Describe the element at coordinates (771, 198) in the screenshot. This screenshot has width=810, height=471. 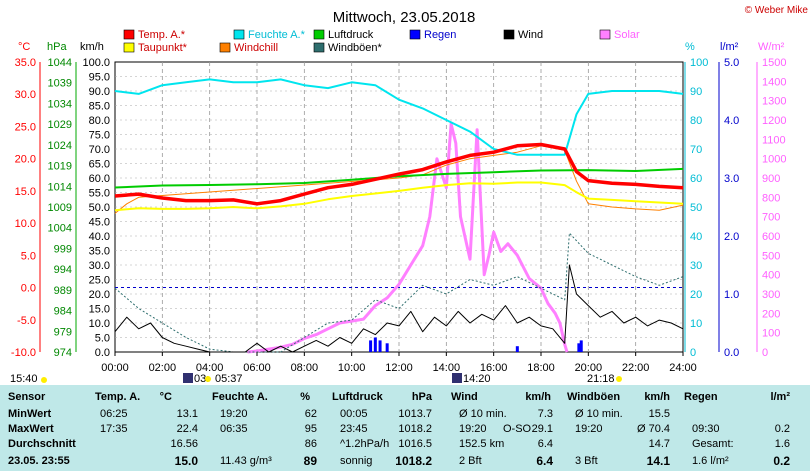
I see `solar-tick-label: 800` at that location.